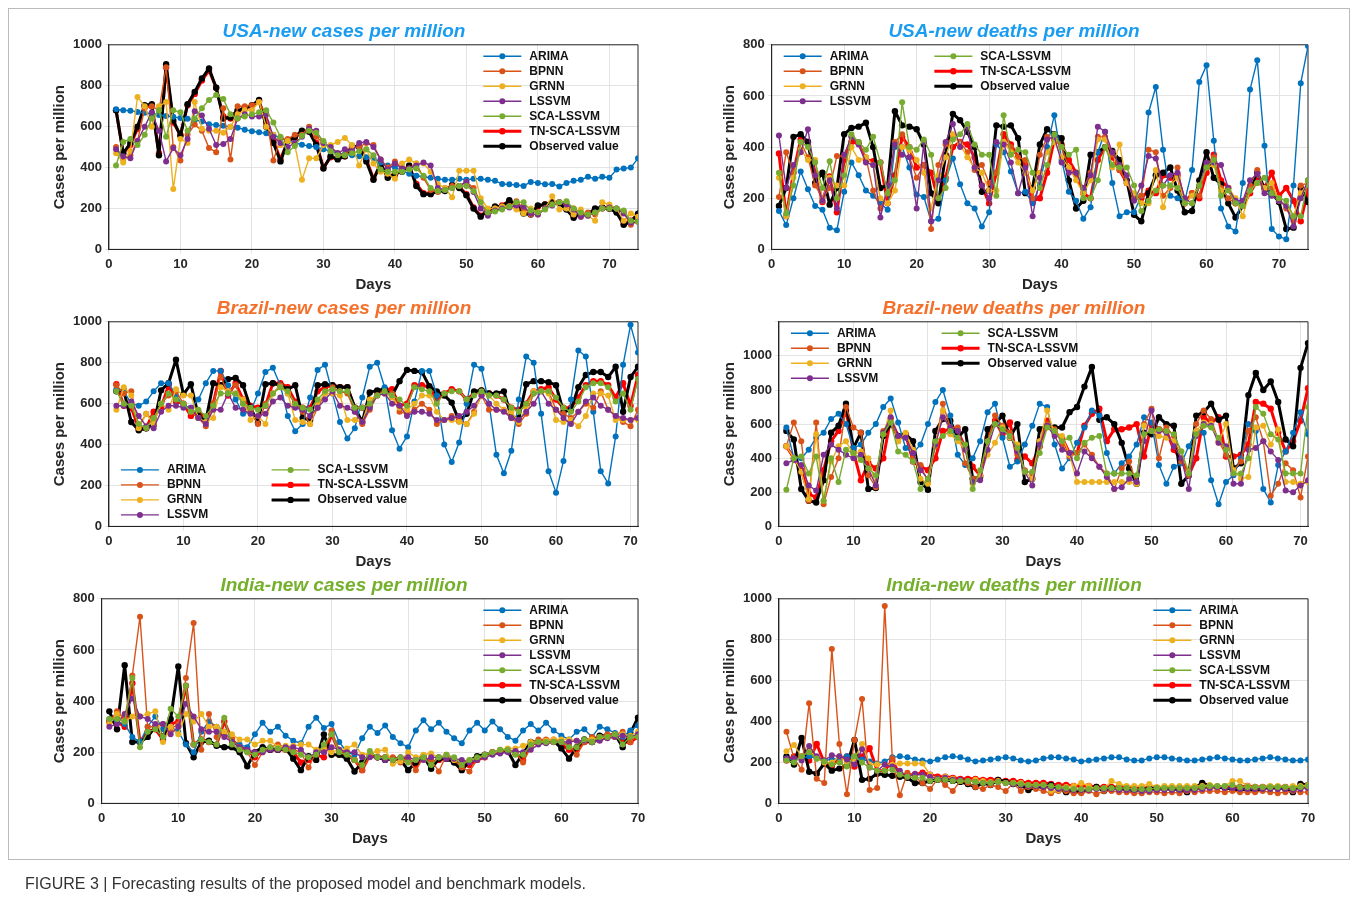 The width and height of the screenshot is (1358, 903). I want to click on chart-title: India-new deaths per million, so click(1014, 584).